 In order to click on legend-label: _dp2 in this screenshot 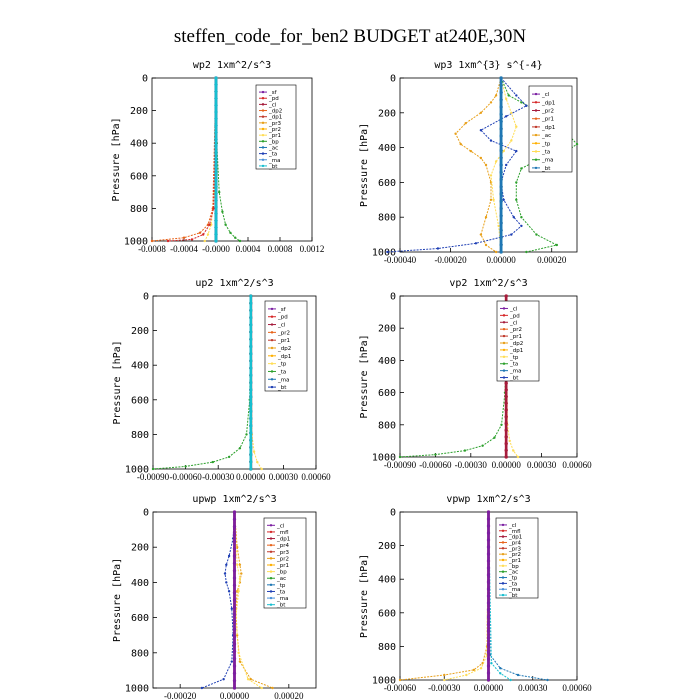, I will do `click(284, 349)`.